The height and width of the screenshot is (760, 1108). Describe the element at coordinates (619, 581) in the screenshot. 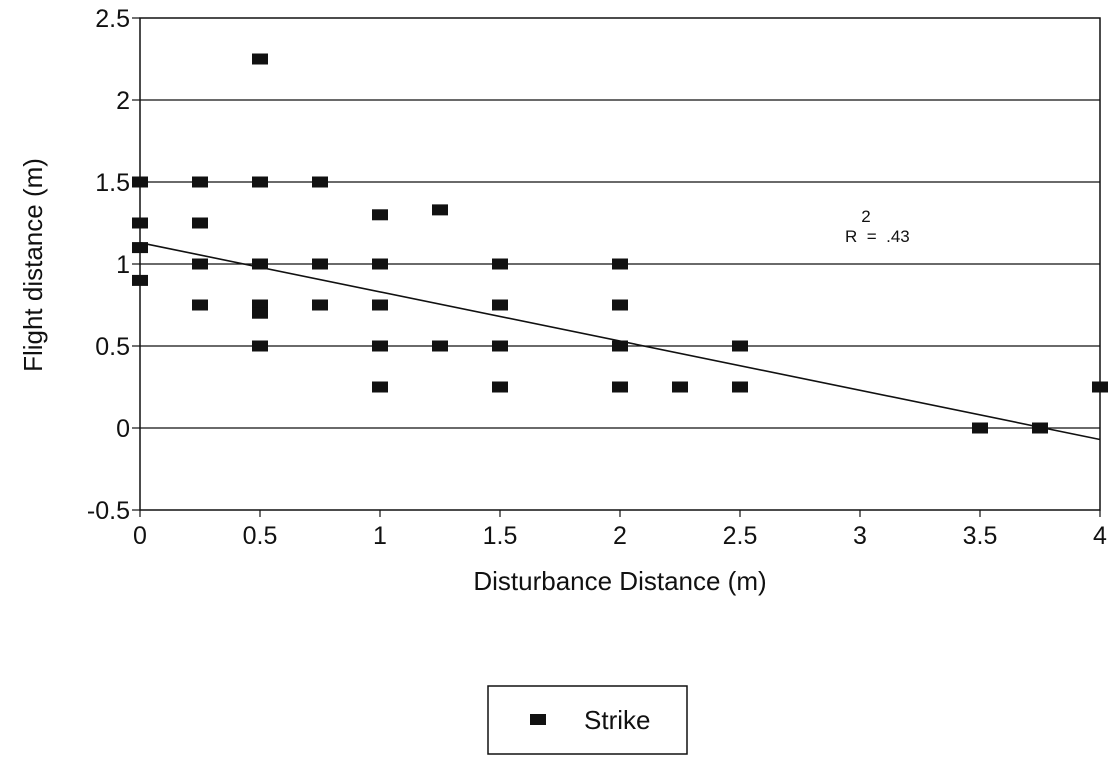

I see `x-axis-title: Disturbance Distance (m)` at that location.